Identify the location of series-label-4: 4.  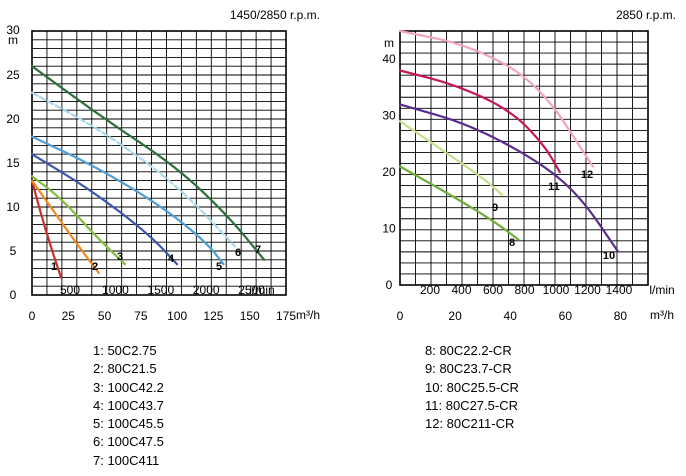
(171, 259).